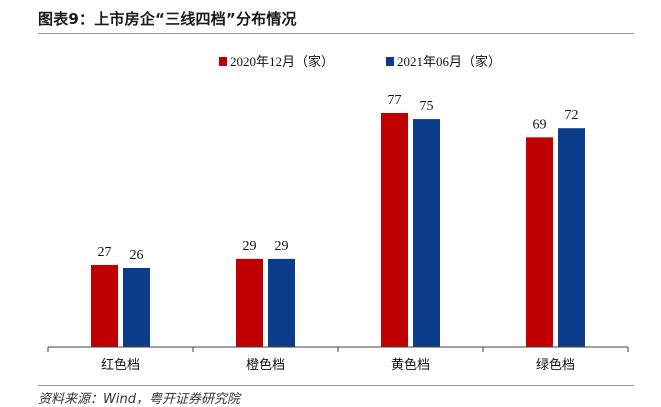 This screenshot has width=661, height=407. What do you see at coordinates (338, 365) in the screenshot?
I see `category-labels: 红色档 橙色档 黄色档 绿色档` at bounding box center [338, 365].